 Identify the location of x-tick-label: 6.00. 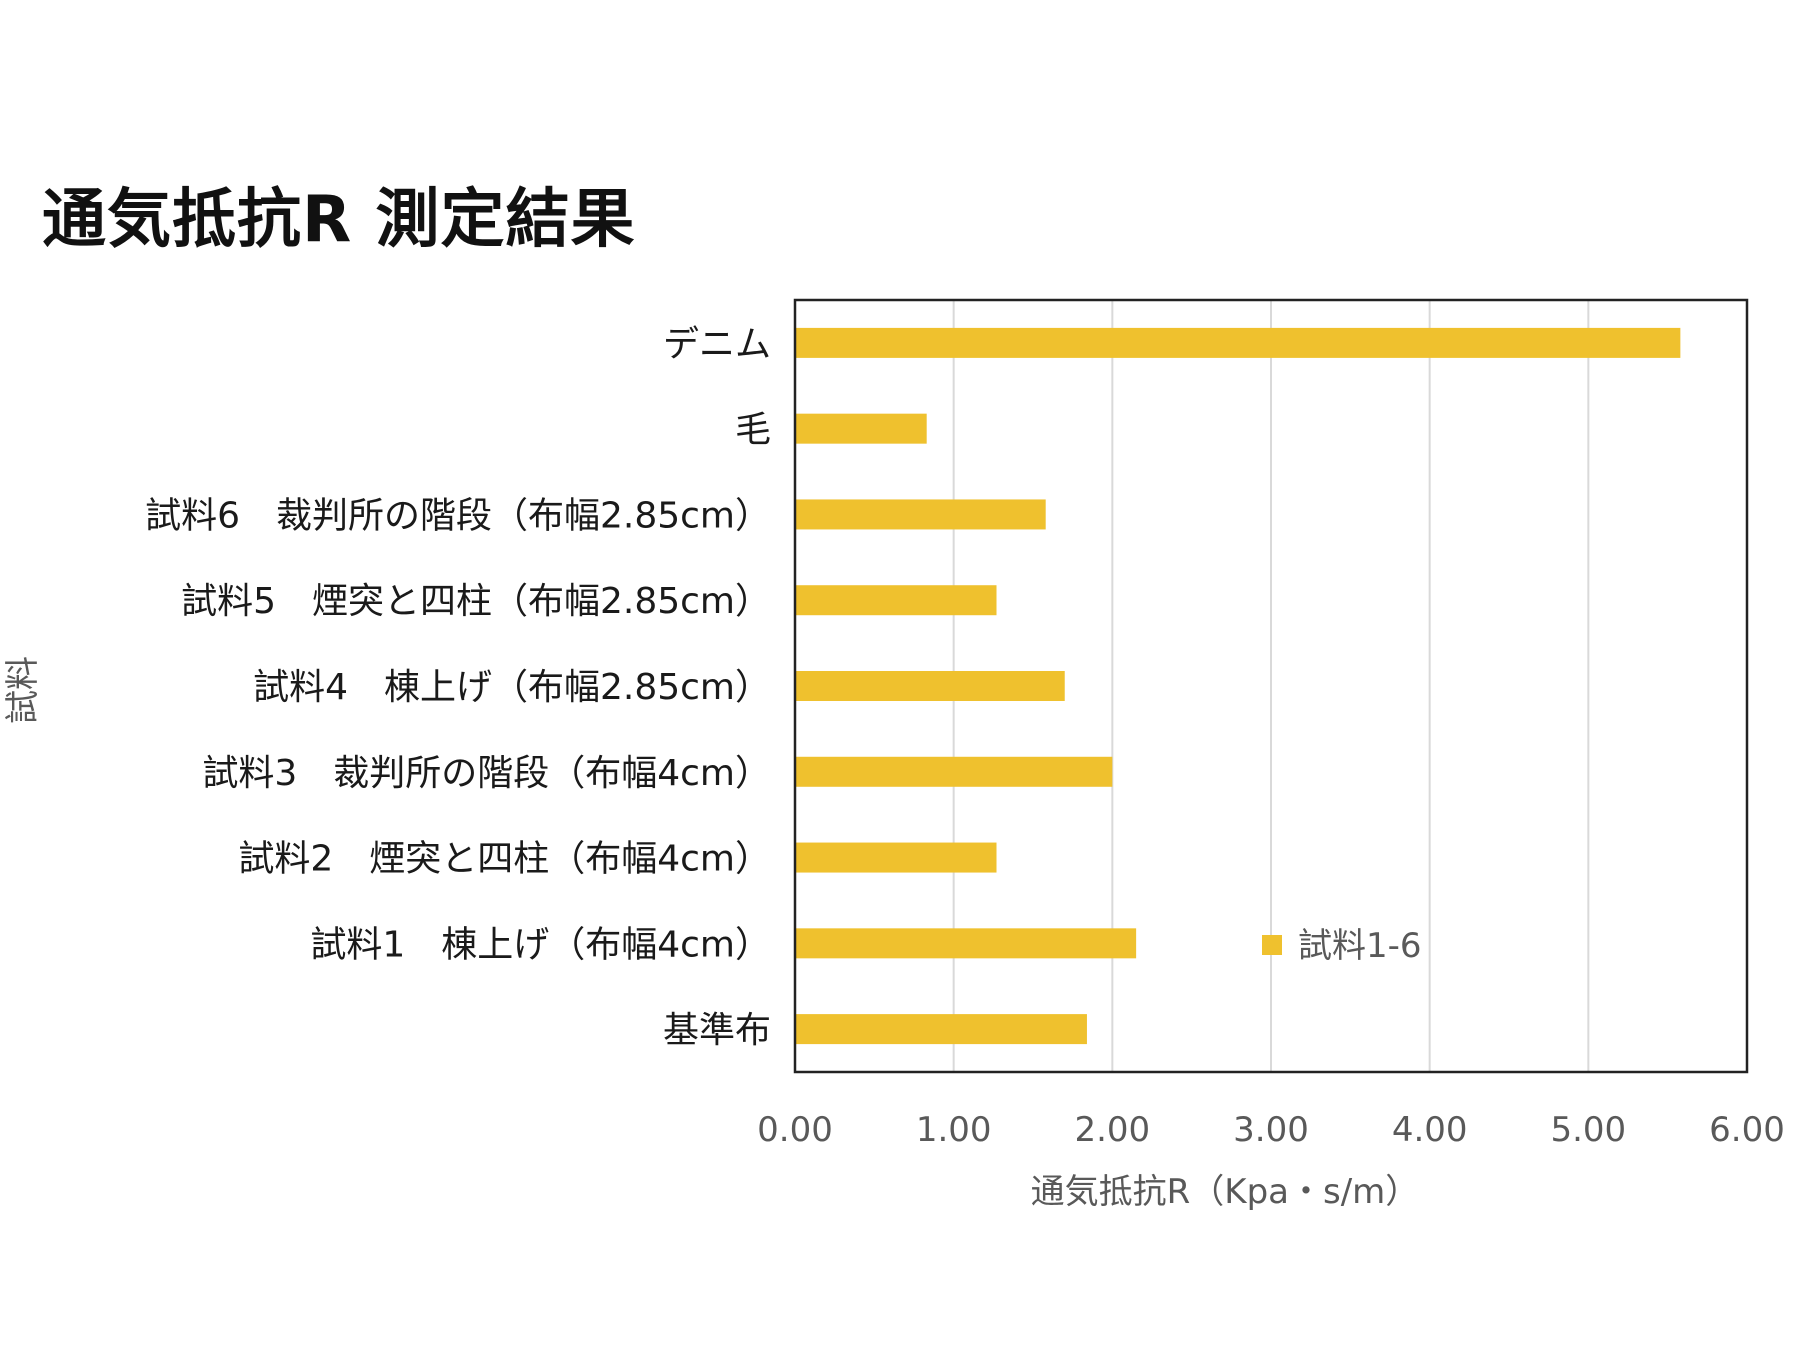
(1747, 1130).